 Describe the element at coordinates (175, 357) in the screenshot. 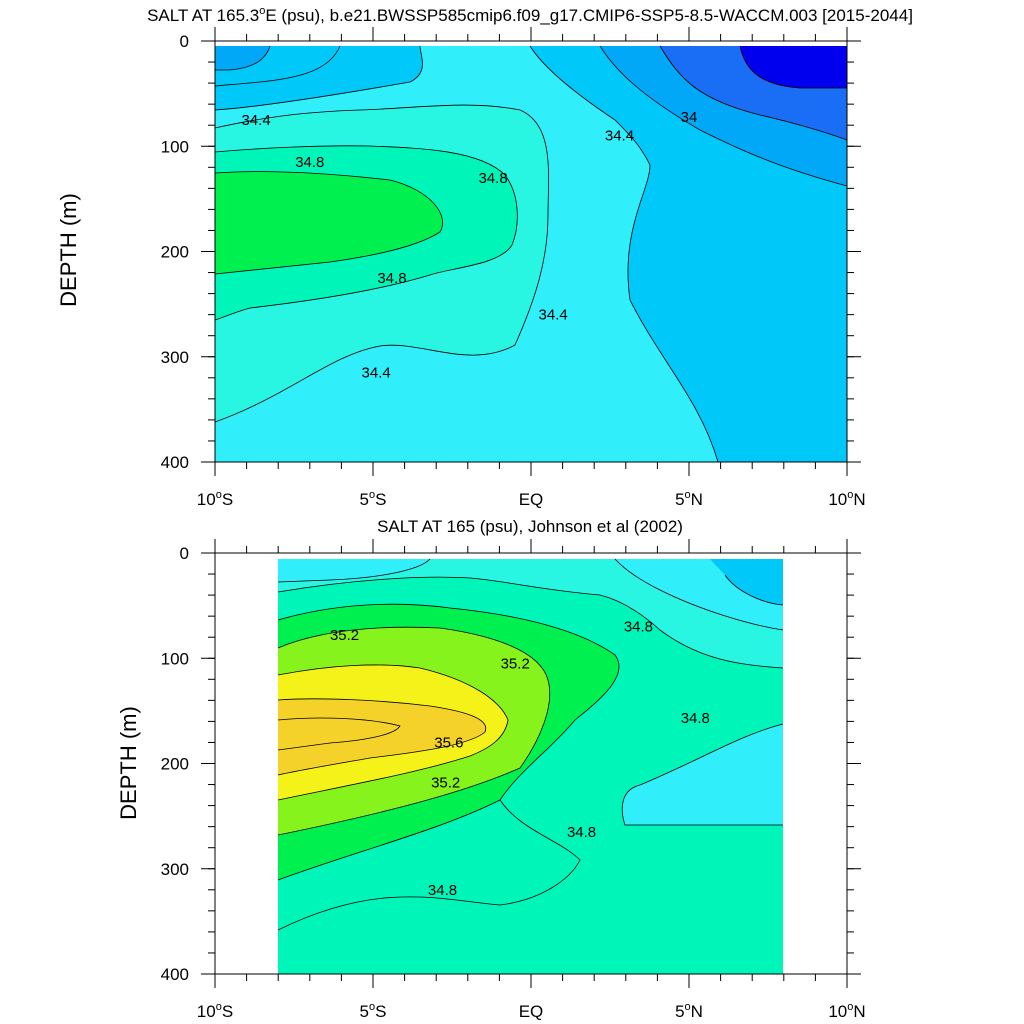

I see `top-y-tick-label: 300` at that location.